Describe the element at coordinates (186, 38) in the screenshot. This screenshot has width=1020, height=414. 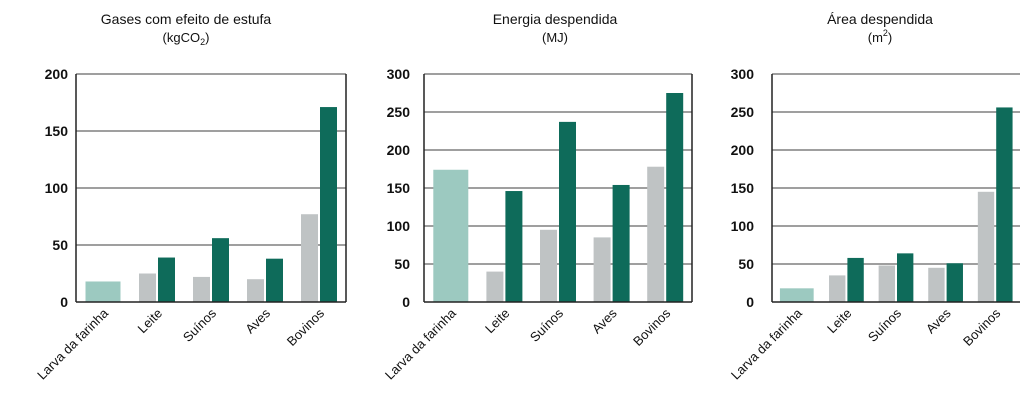
I see `chart-unit: (kgCO2)` at that location.